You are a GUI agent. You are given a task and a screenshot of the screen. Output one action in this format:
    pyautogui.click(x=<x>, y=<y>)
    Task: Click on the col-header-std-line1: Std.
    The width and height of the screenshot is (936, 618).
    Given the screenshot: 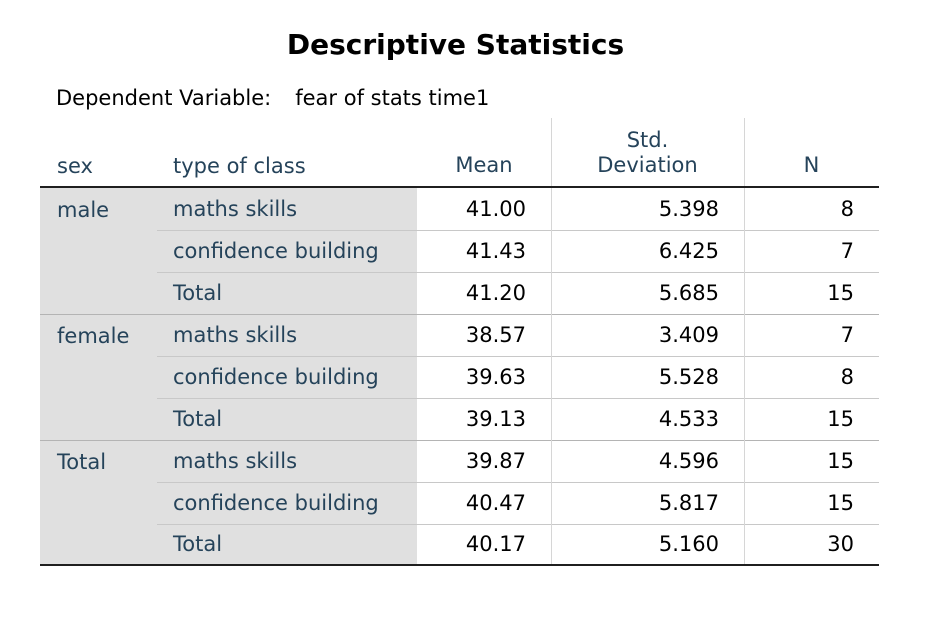 What is the action you would take?
    pyautogui.click(x=647, y=140)
    